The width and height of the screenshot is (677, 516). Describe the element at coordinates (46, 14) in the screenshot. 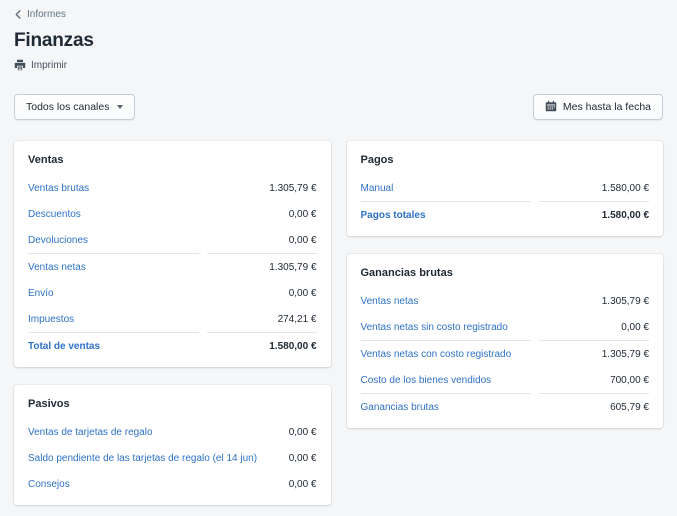

I see `breadcrumb-label: Informes` at that location.